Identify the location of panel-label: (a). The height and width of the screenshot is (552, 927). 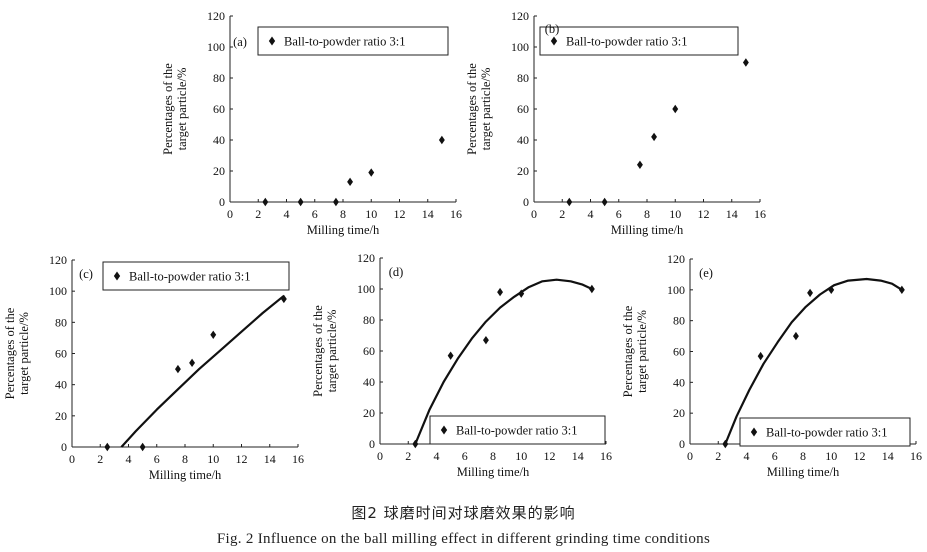
(240, 42).